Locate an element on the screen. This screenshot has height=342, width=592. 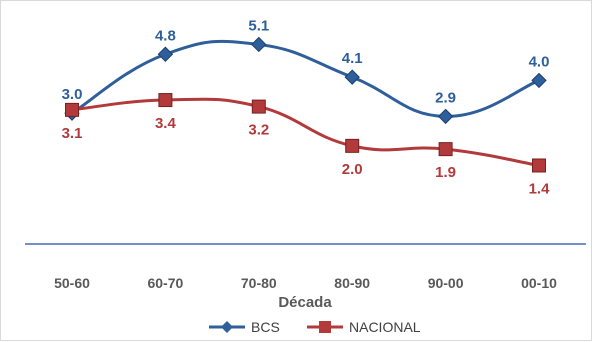
legend-label-bcs: BCS is located at coordinates (265, 327).